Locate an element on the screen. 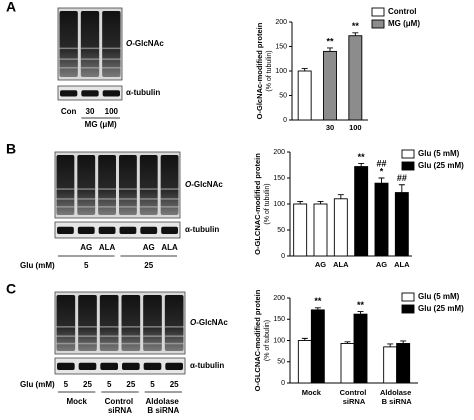  group-label: 25 is located at coordinates (148, 265).